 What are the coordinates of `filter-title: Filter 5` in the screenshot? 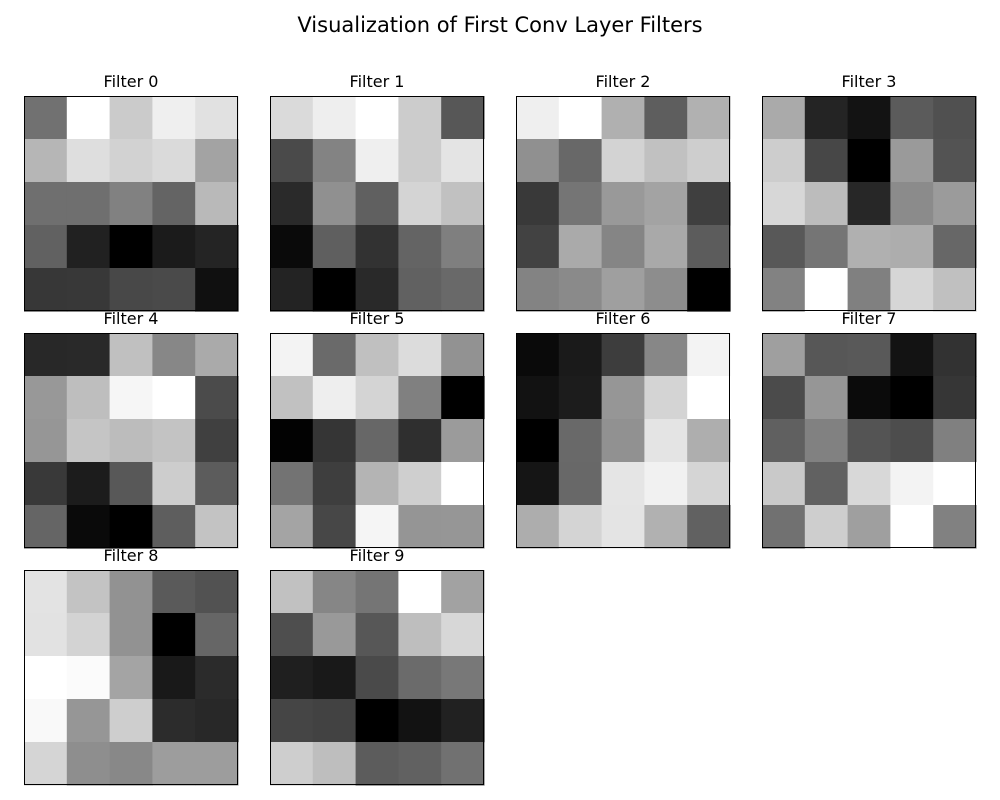 It's located at (377, 318).